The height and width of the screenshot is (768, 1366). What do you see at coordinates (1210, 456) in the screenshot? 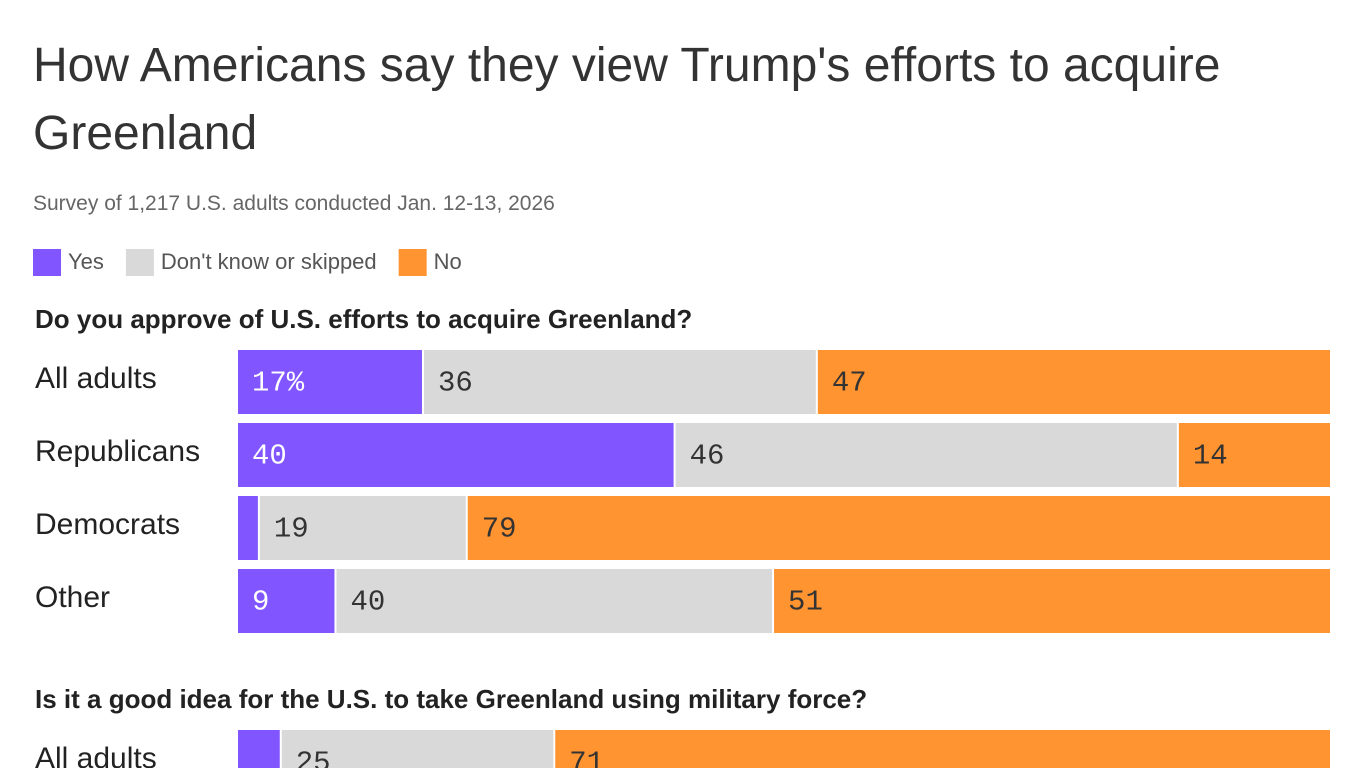
I see `value-label: 14` at bounding box center [1210, 456].